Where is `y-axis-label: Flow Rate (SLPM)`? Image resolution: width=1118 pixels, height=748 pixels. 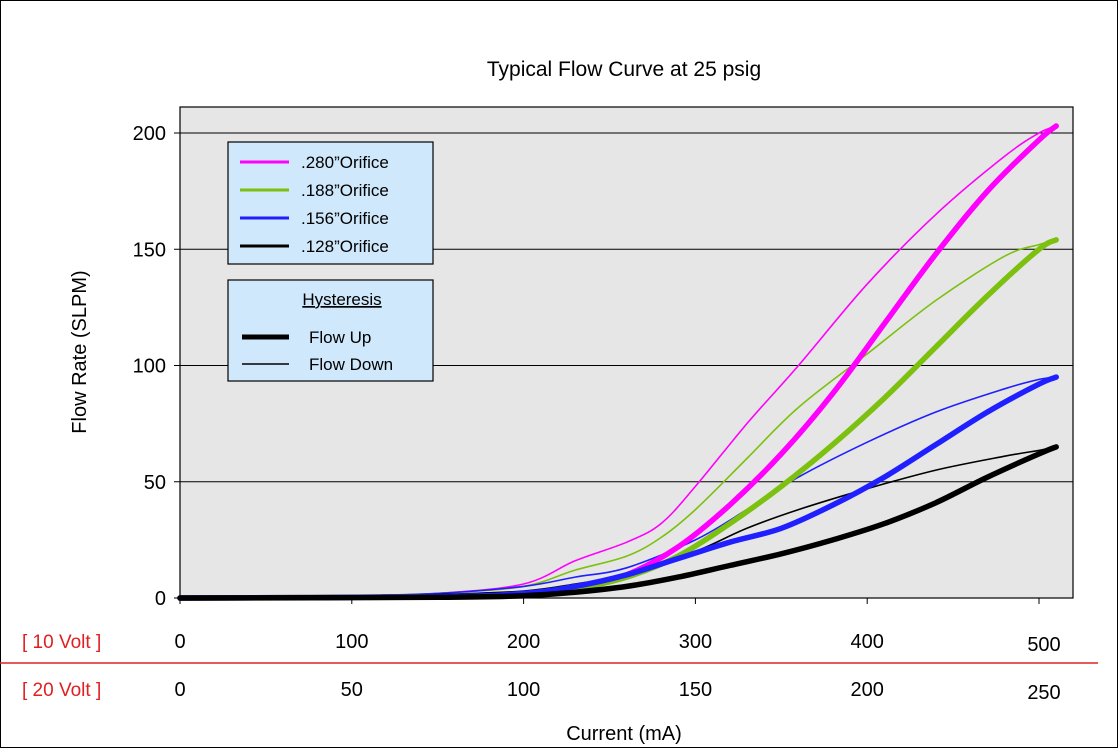
y-axis-label: Flow Rate (SLPM) is located at coordinates (80, 351).